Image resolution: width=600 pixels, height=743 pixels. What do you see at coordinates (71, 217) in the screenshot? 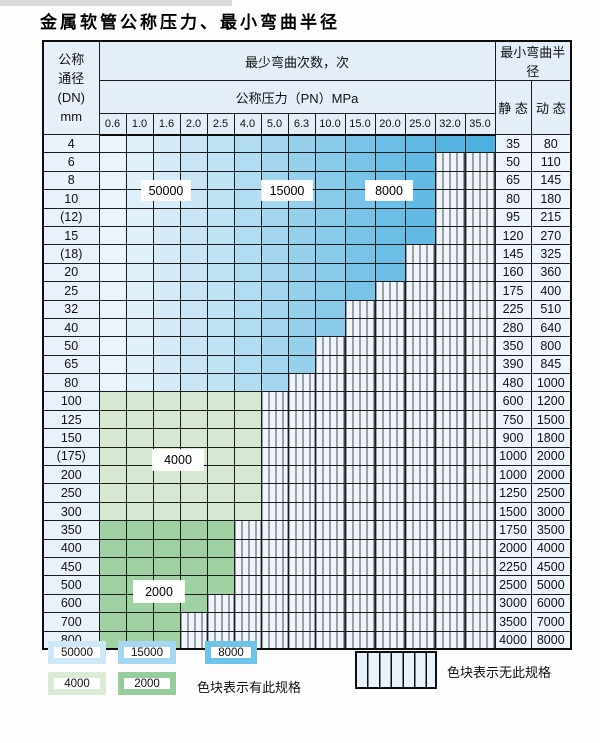
I see `dn-cell: (12)` at bounding box center [71, 217].